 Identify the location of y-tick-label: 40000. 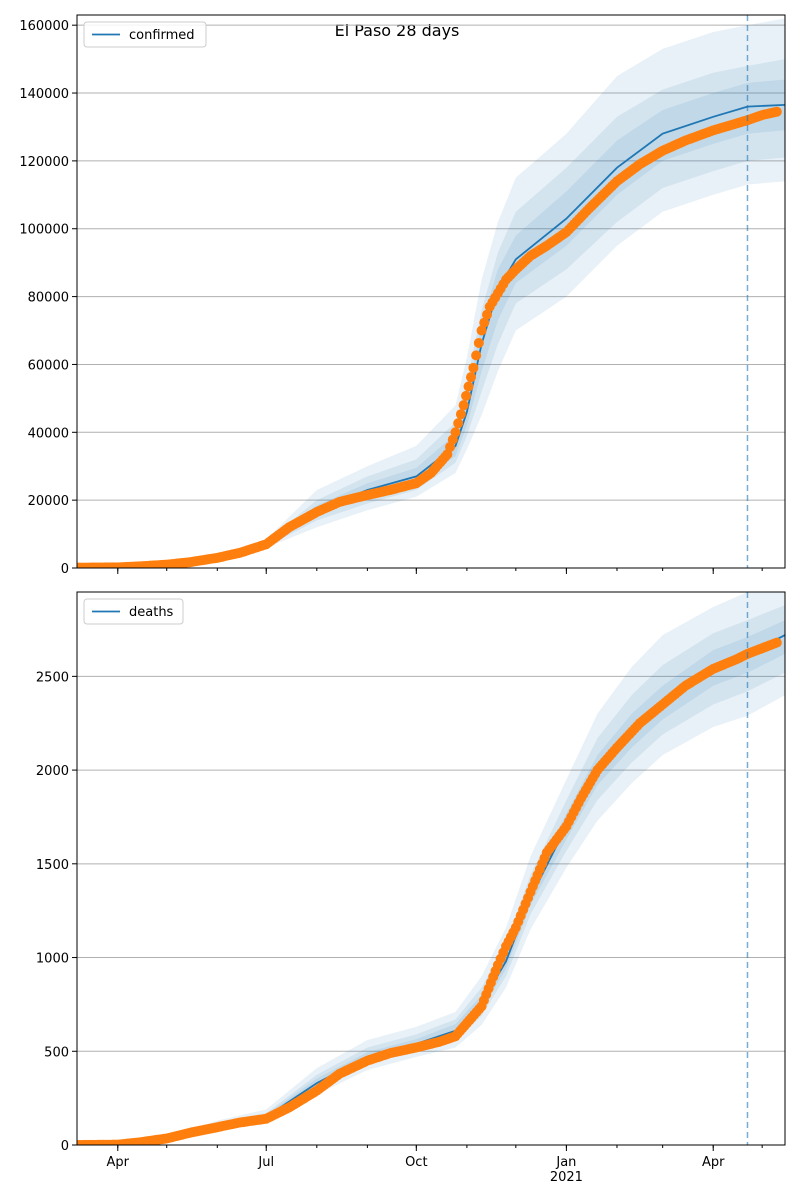
(48, 433).